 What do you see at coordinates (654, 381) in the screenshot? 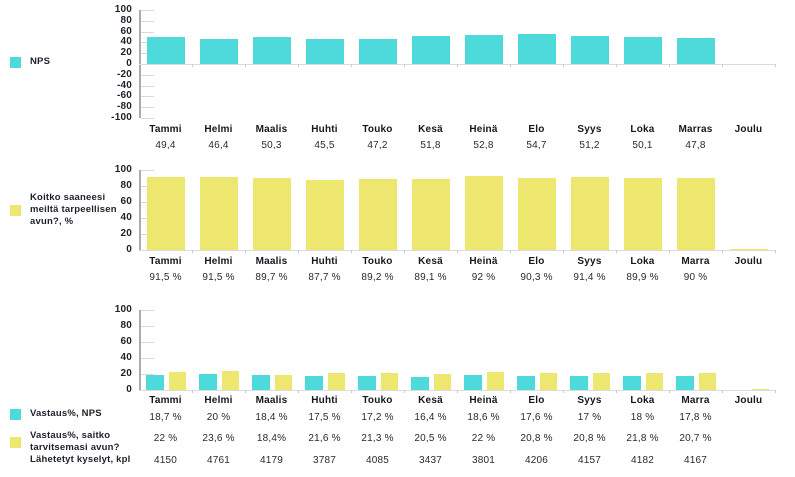
I see `bar-yellow-loka` at bounding box center [654, 381].